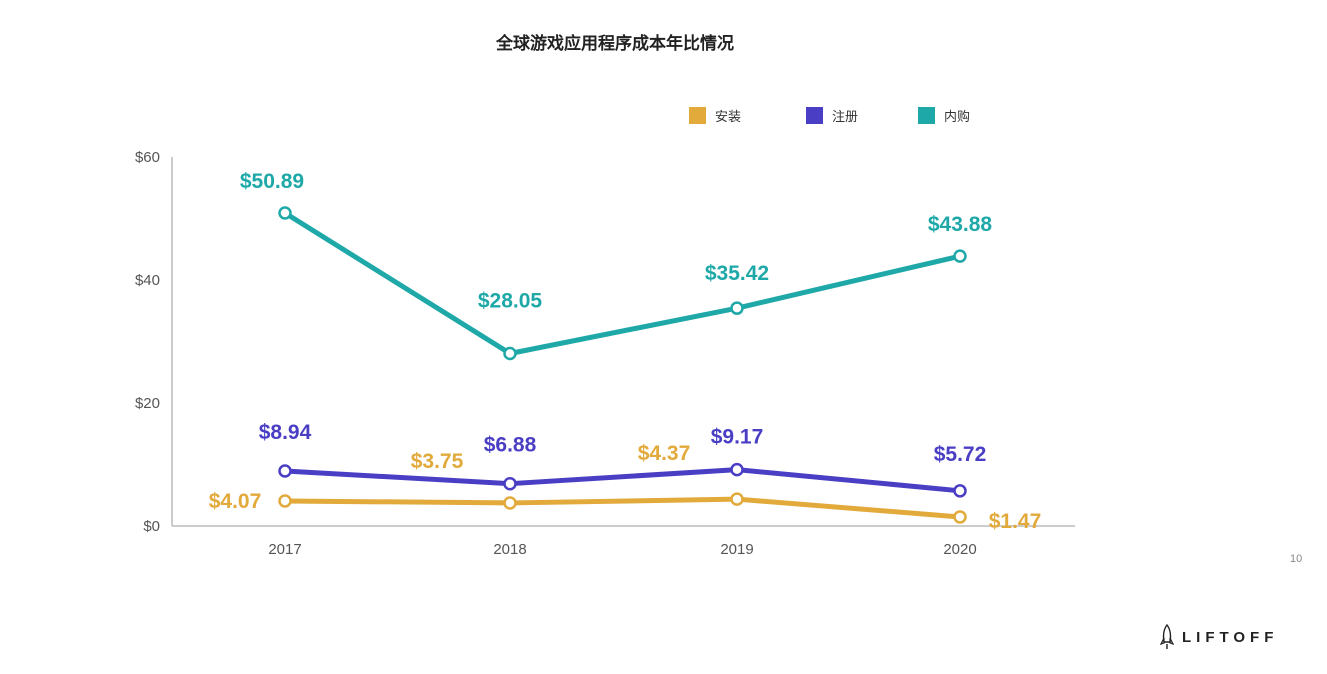 The width and height of the screenshot is (1327, 674). Describe the element at coordinates (926, 115) in the screenshot. I see `legend-swatch-purchase` at that location.